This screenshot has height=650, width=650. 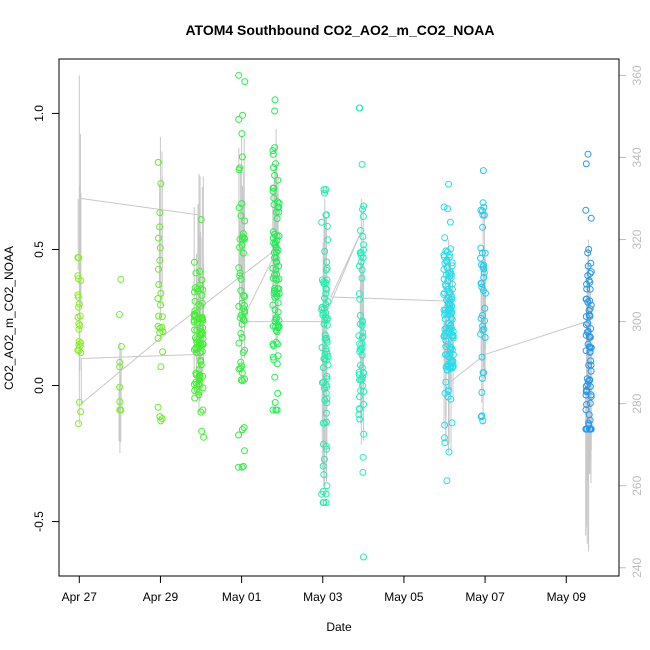 I want to click on x-tick-label: May 09, so click(x=567, y=597).